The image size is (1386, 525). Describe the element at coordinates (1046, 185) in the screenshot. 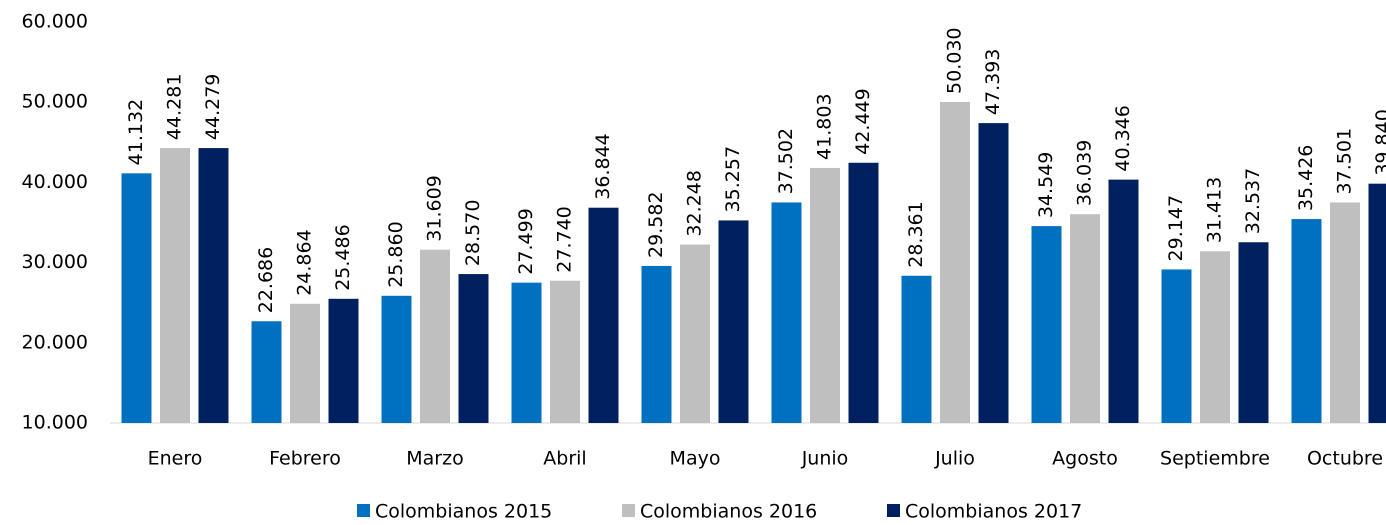

I see `value-label: 34.549` at that location.